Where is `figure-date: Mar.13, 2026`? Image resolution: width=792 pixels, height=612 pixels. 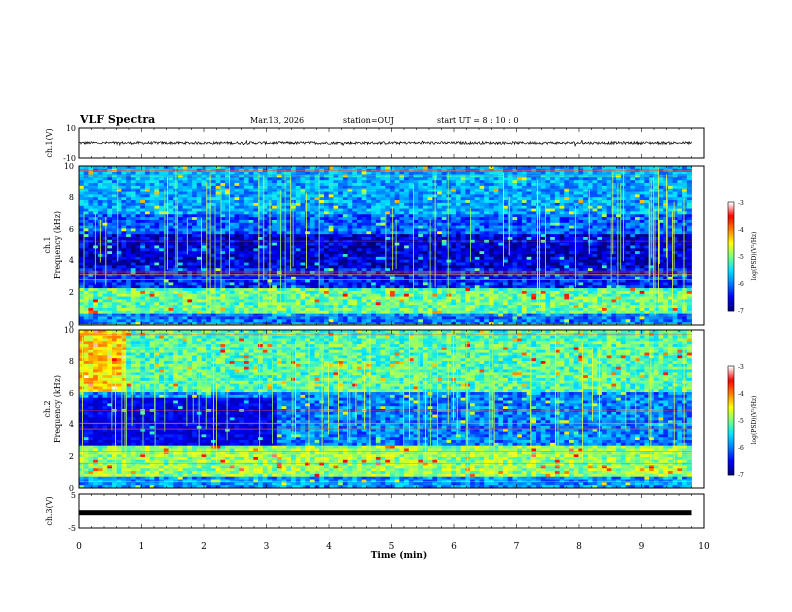
figure-date: Mar.13, 2026 is located at coordinates (277, 120).